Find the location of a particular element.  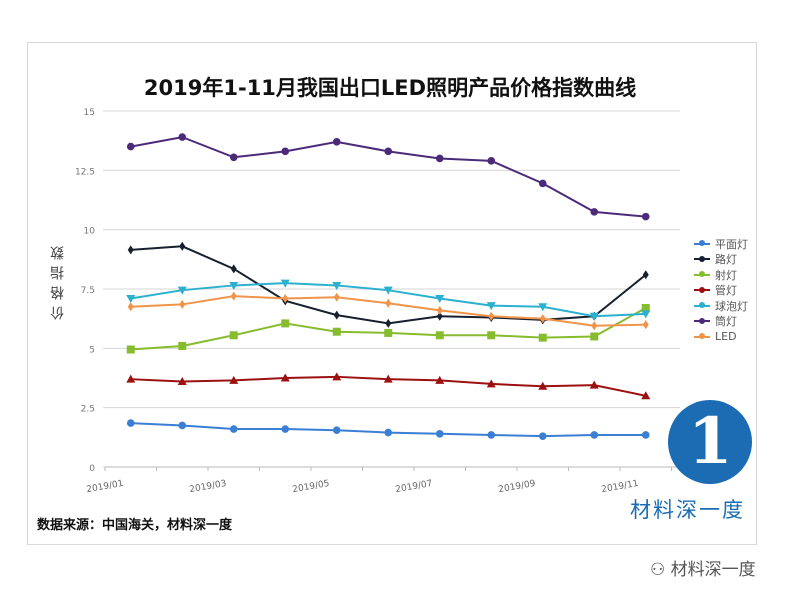

legend-item: 平面灯 is located at coordinates (721, 244).